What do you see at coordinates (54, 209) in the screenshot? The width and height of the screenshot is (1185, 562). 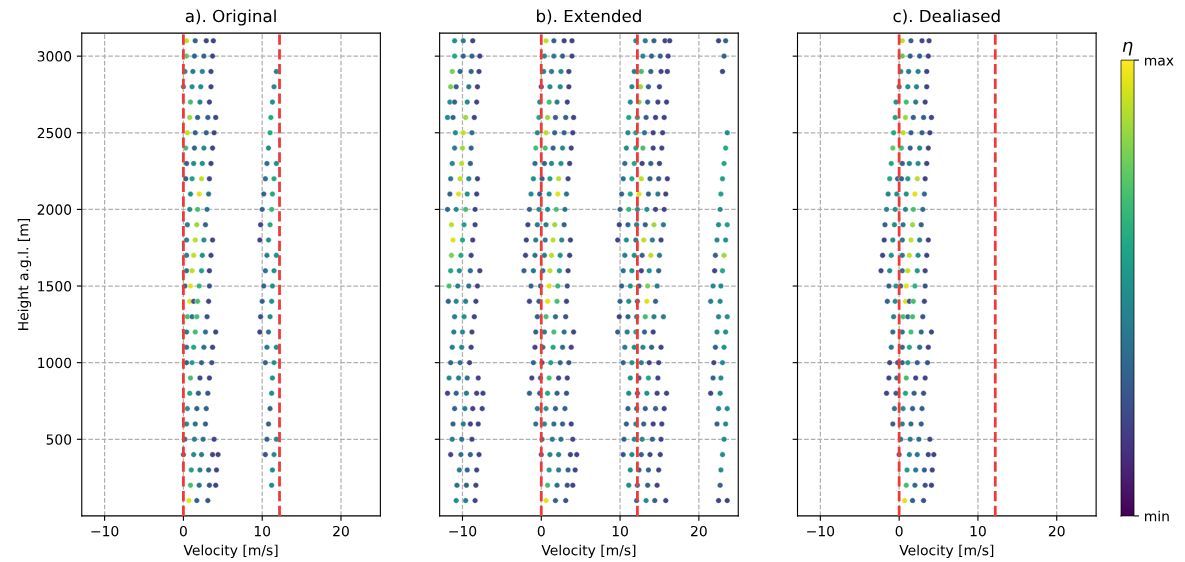 I see `y-tick-label: 2000` at bounding box center [54, 209].